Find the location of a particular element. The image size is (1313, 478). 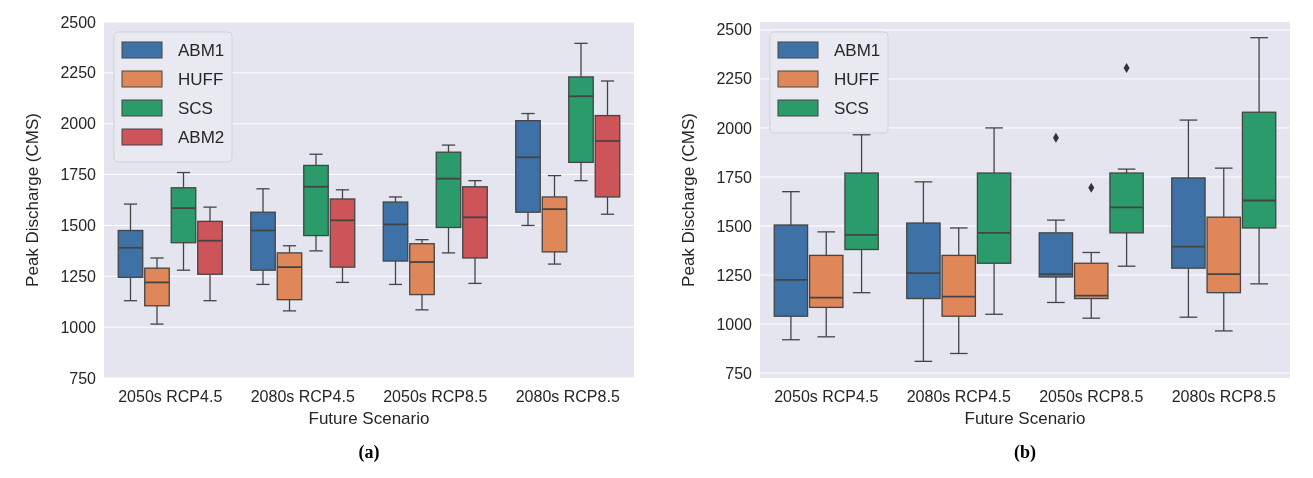

legend-label: ABM2 is located at coordinates (201, 137).